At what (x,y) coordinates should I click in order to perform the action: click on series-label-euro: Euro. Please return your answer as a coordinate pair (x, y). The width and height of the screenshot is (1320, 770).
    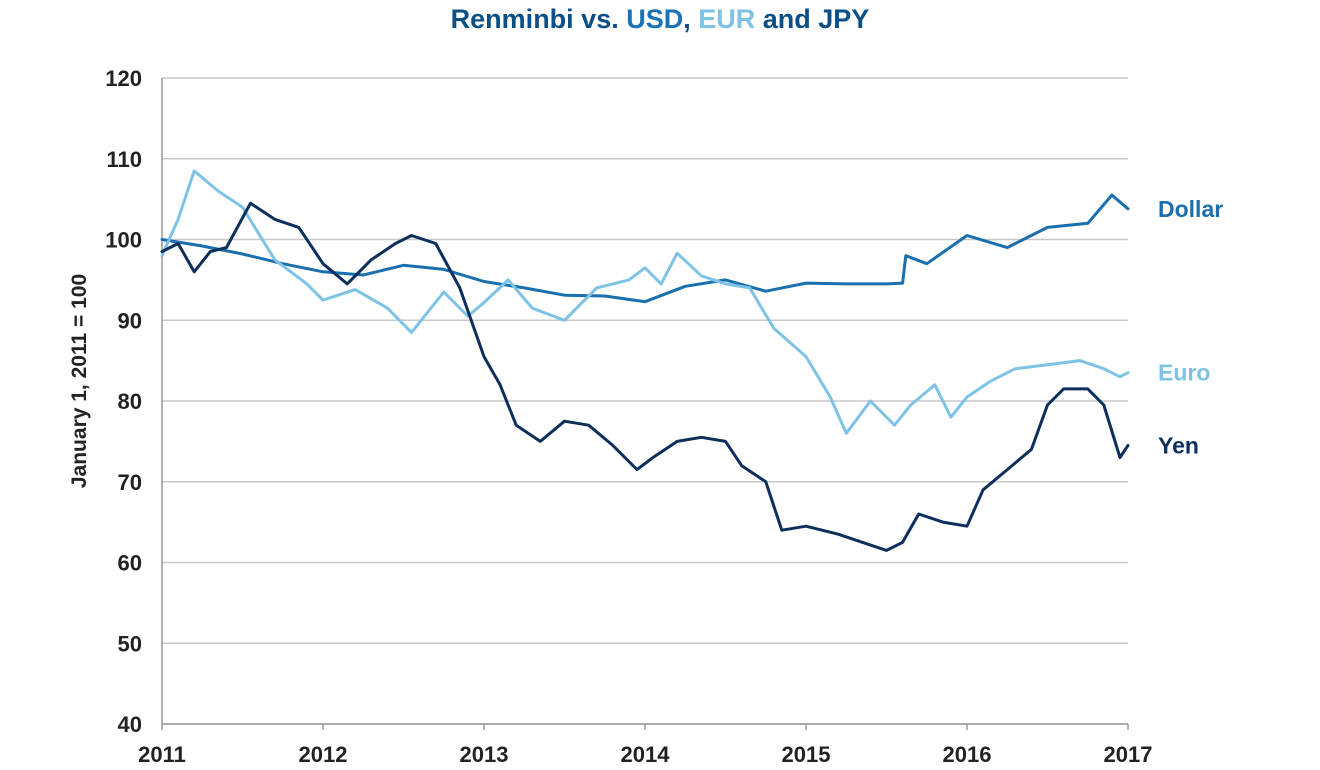
    Looking at the image, I should click on (1184, 373).